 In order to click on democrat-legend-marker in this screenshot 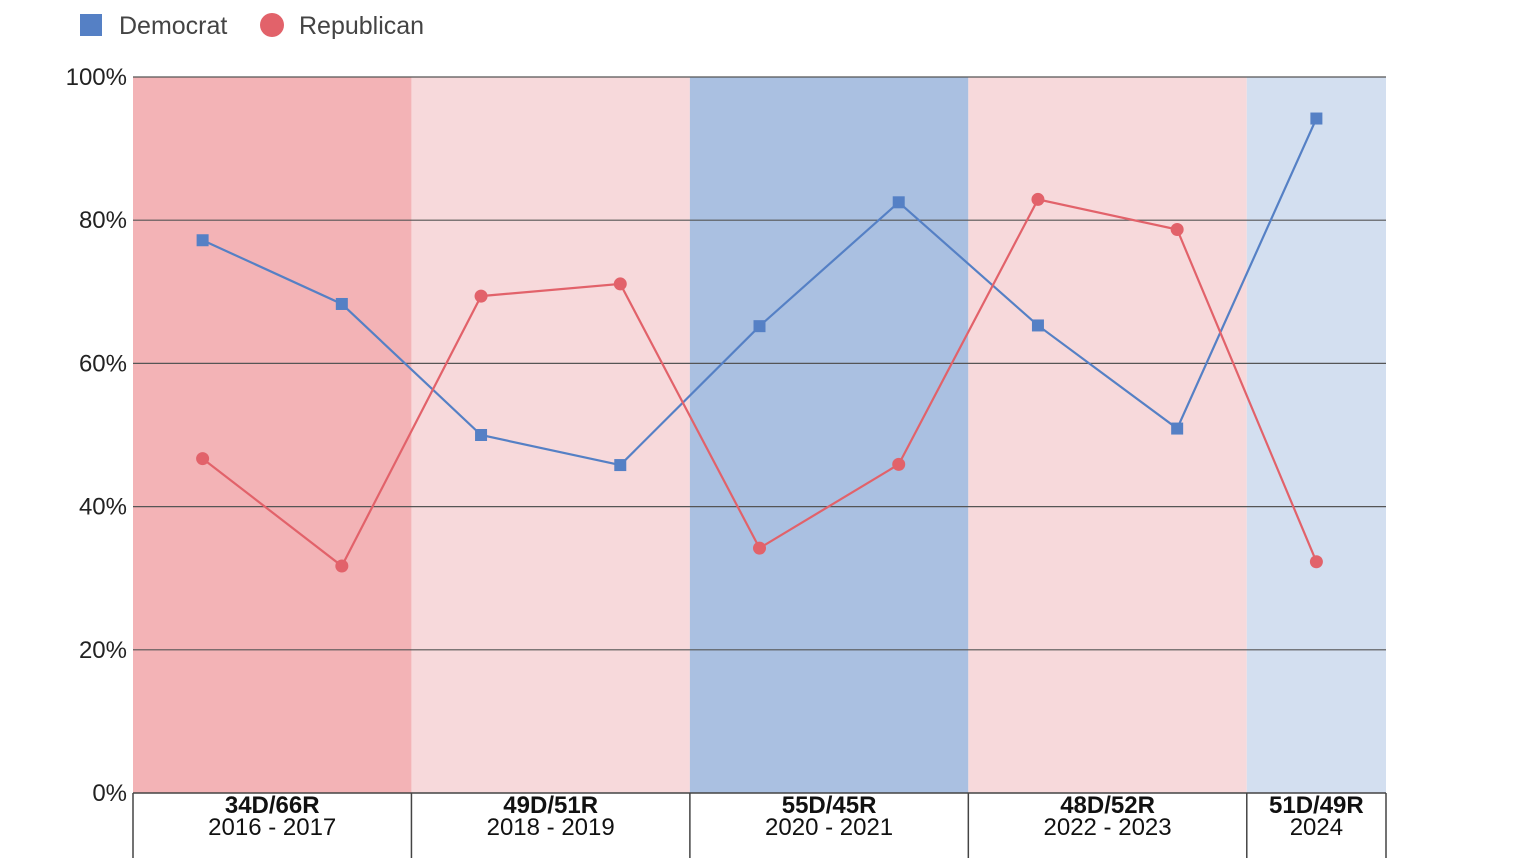, I will do `click(91, 25)`.